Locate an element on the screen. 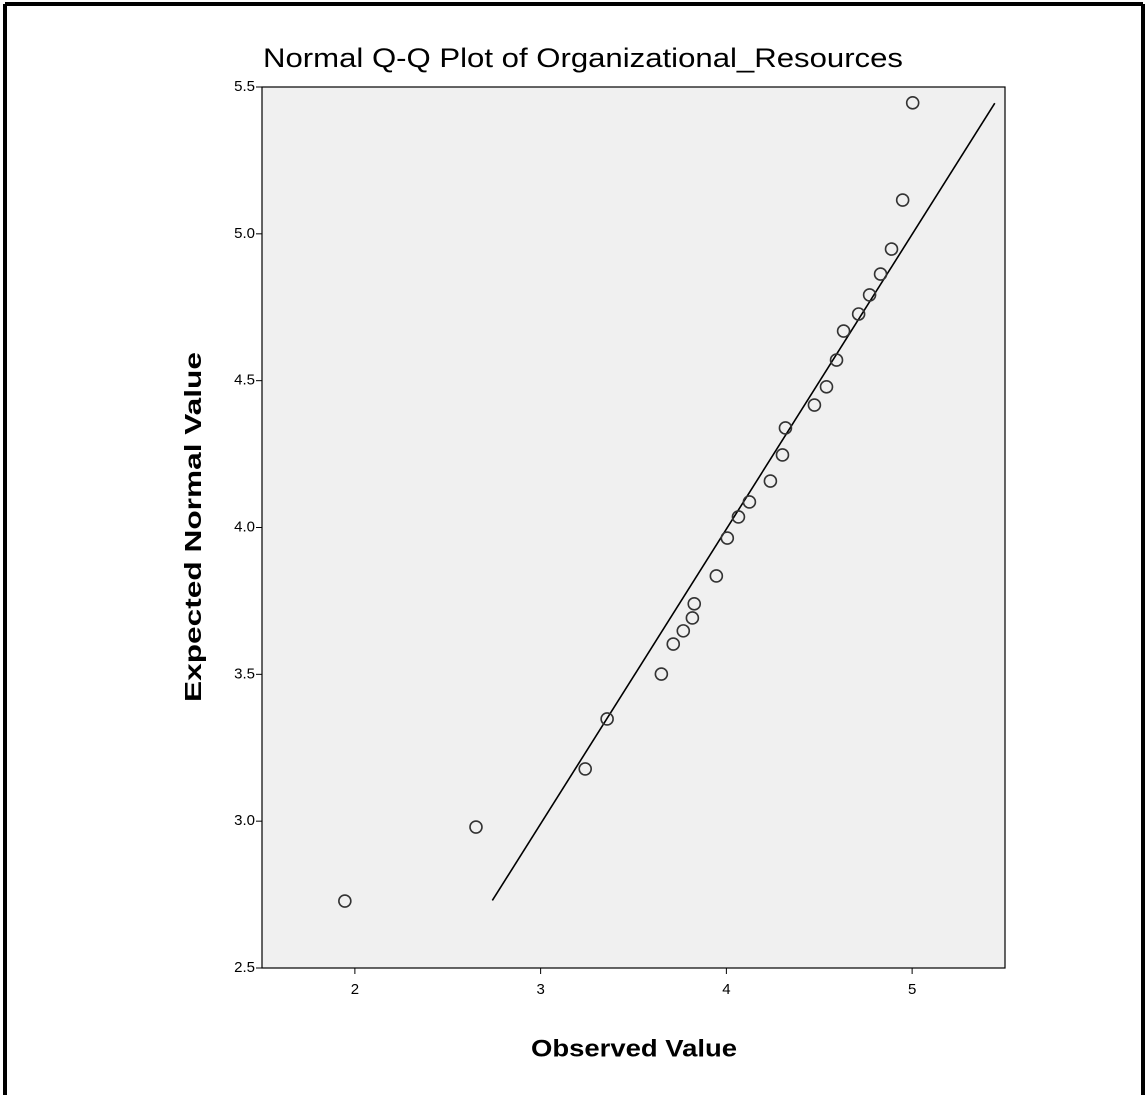 Image resolution: width=1148 pixels, height=1095 pixels. y-tick-label: 2.5 is located at coordinates (244, 967).